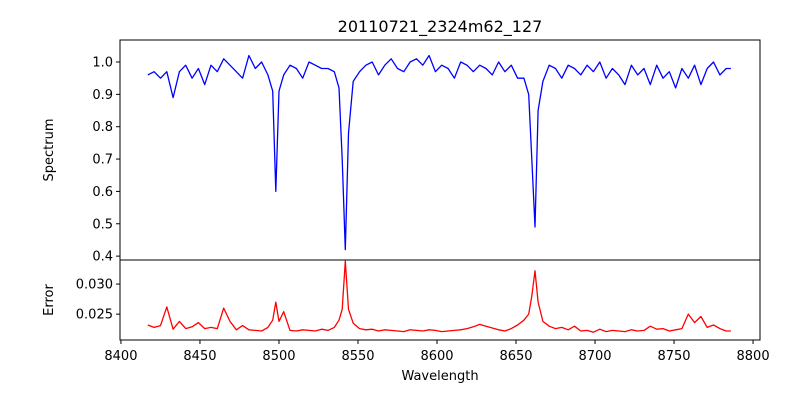  I want to click on y-tick-label: 1.0, so click(102, 63).